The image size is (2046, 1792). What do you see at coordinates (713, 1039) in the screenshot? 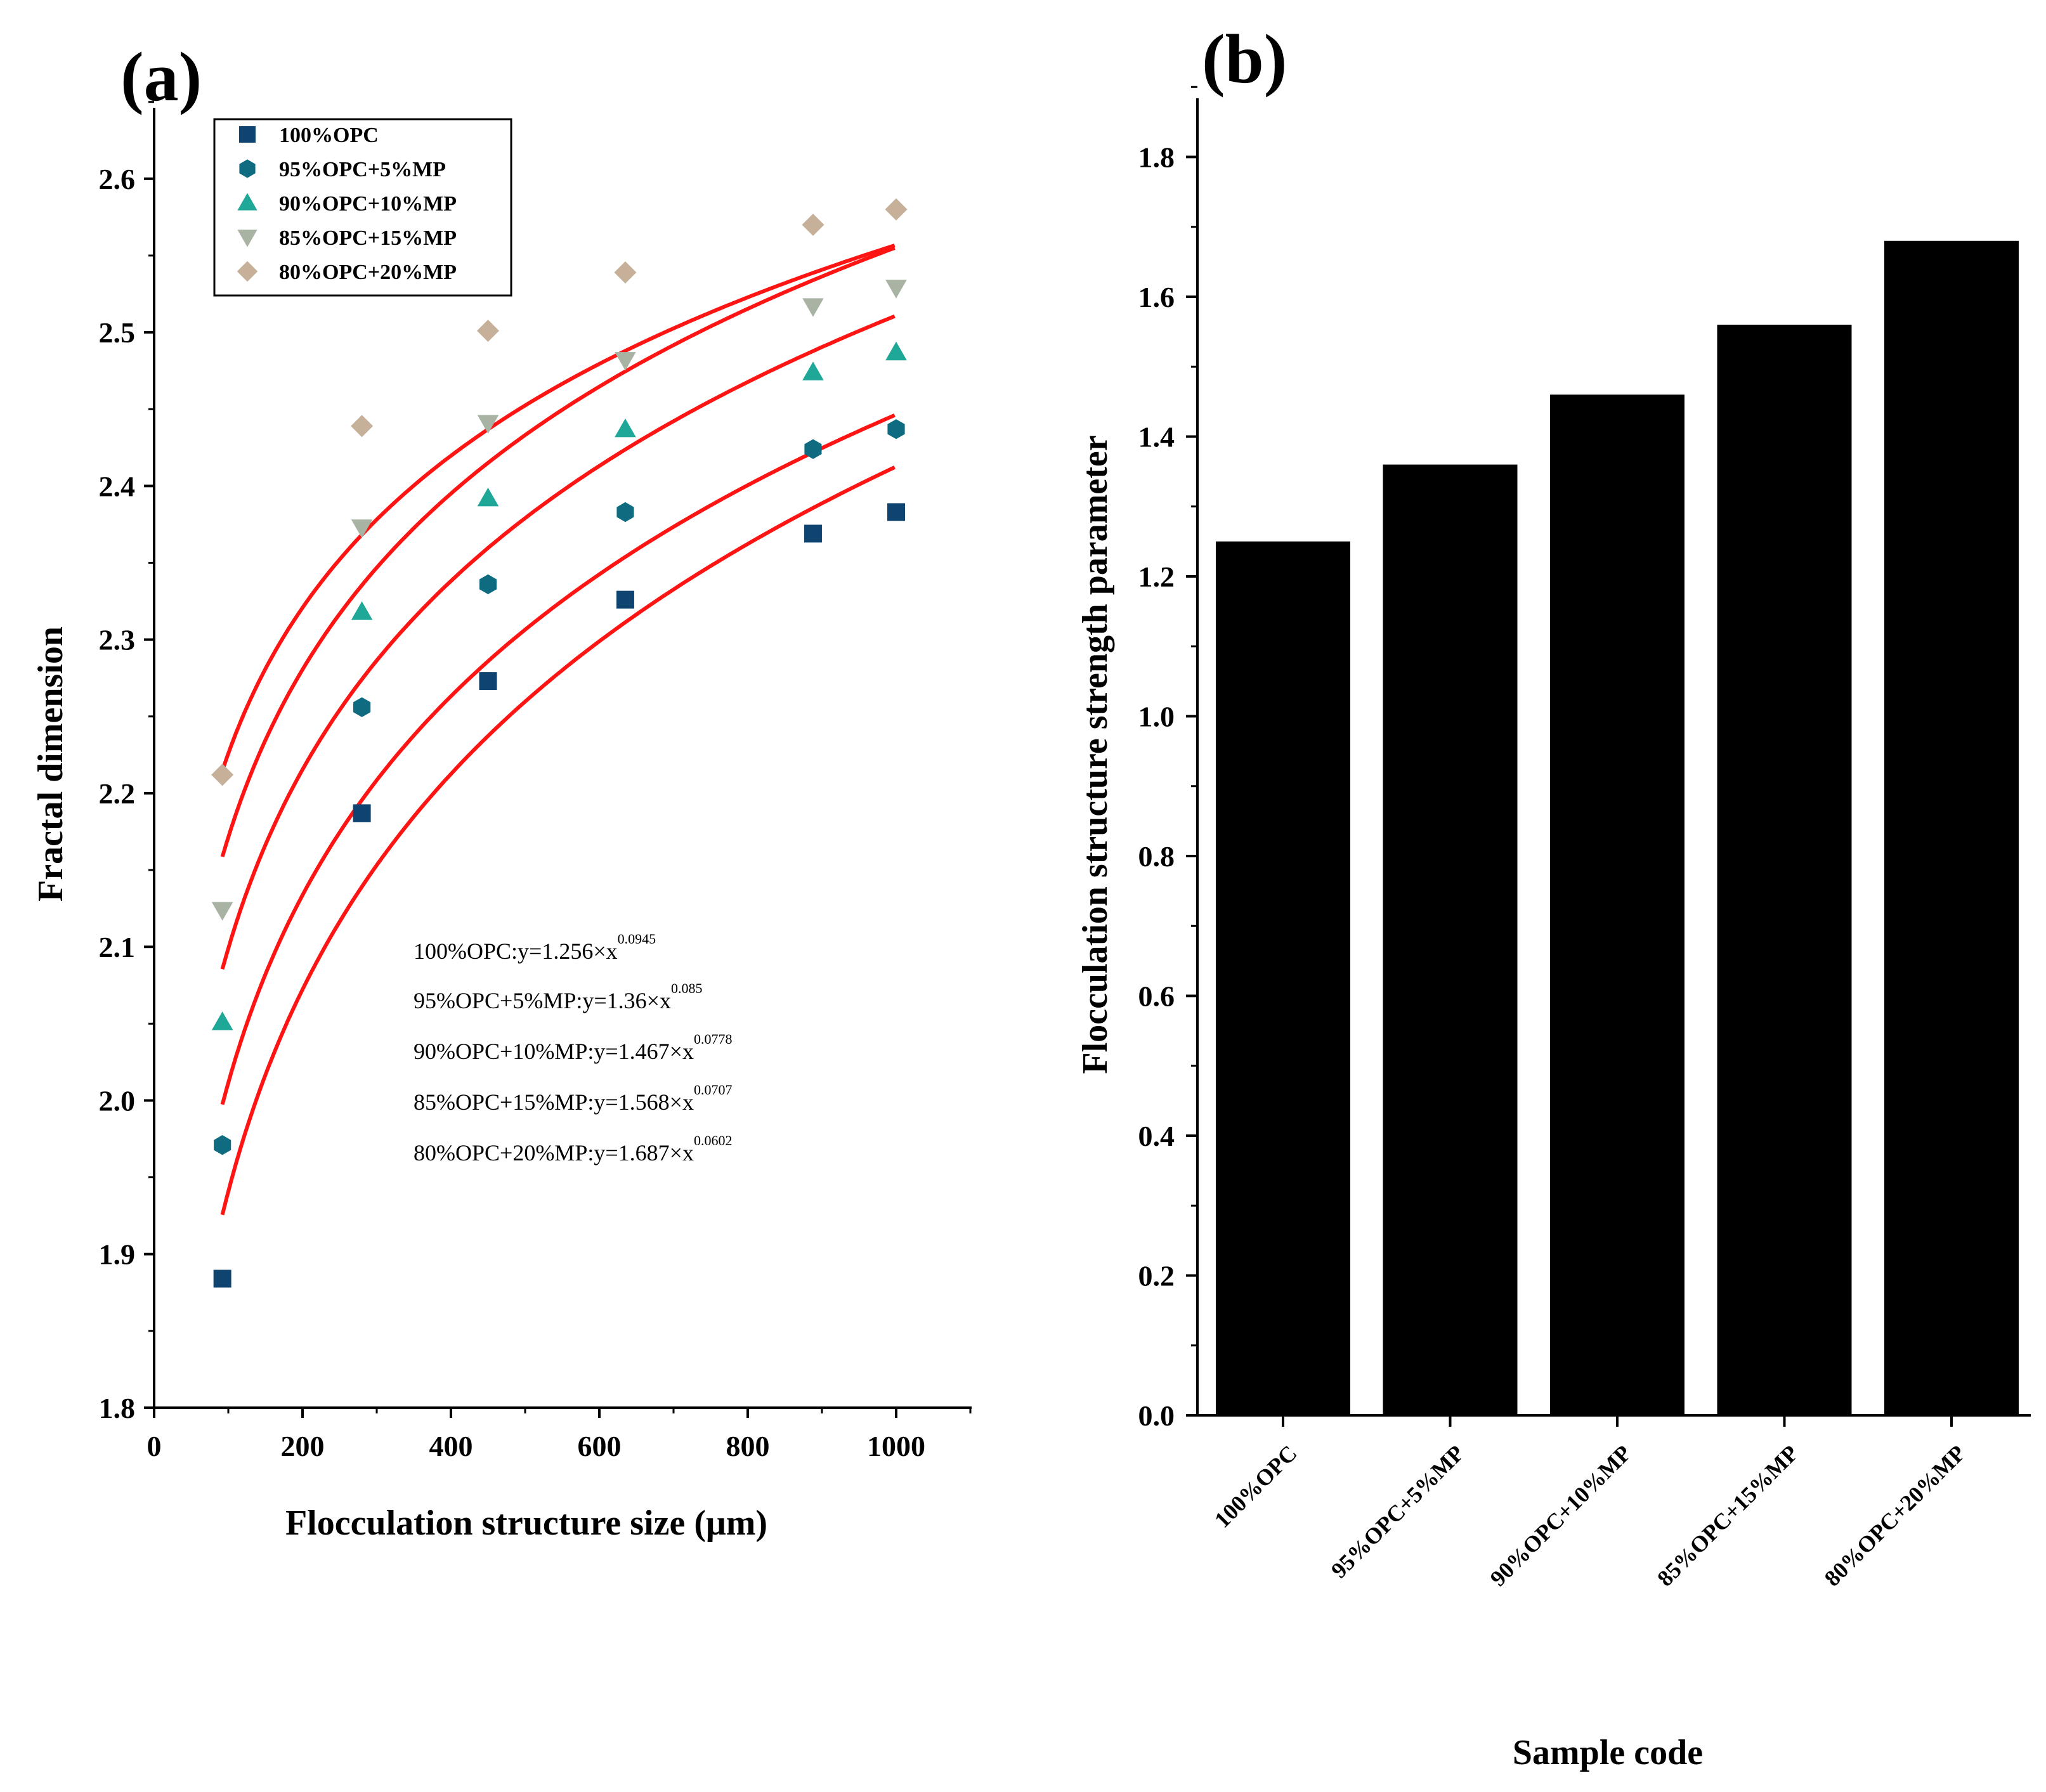
I see `equation-10-mp-exponent: 0.0778` at bounding box center [713, 1039].